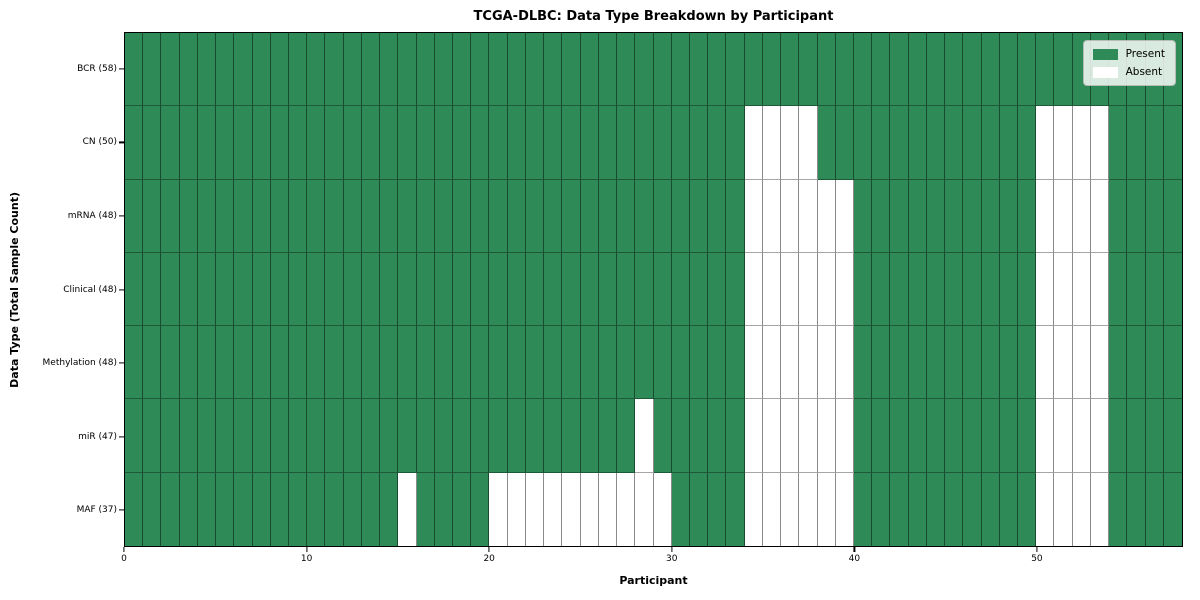 This screenshot has height=600, width=1200. I want to click on y-axis-tick-label: MAF (37), so click(96, 510).